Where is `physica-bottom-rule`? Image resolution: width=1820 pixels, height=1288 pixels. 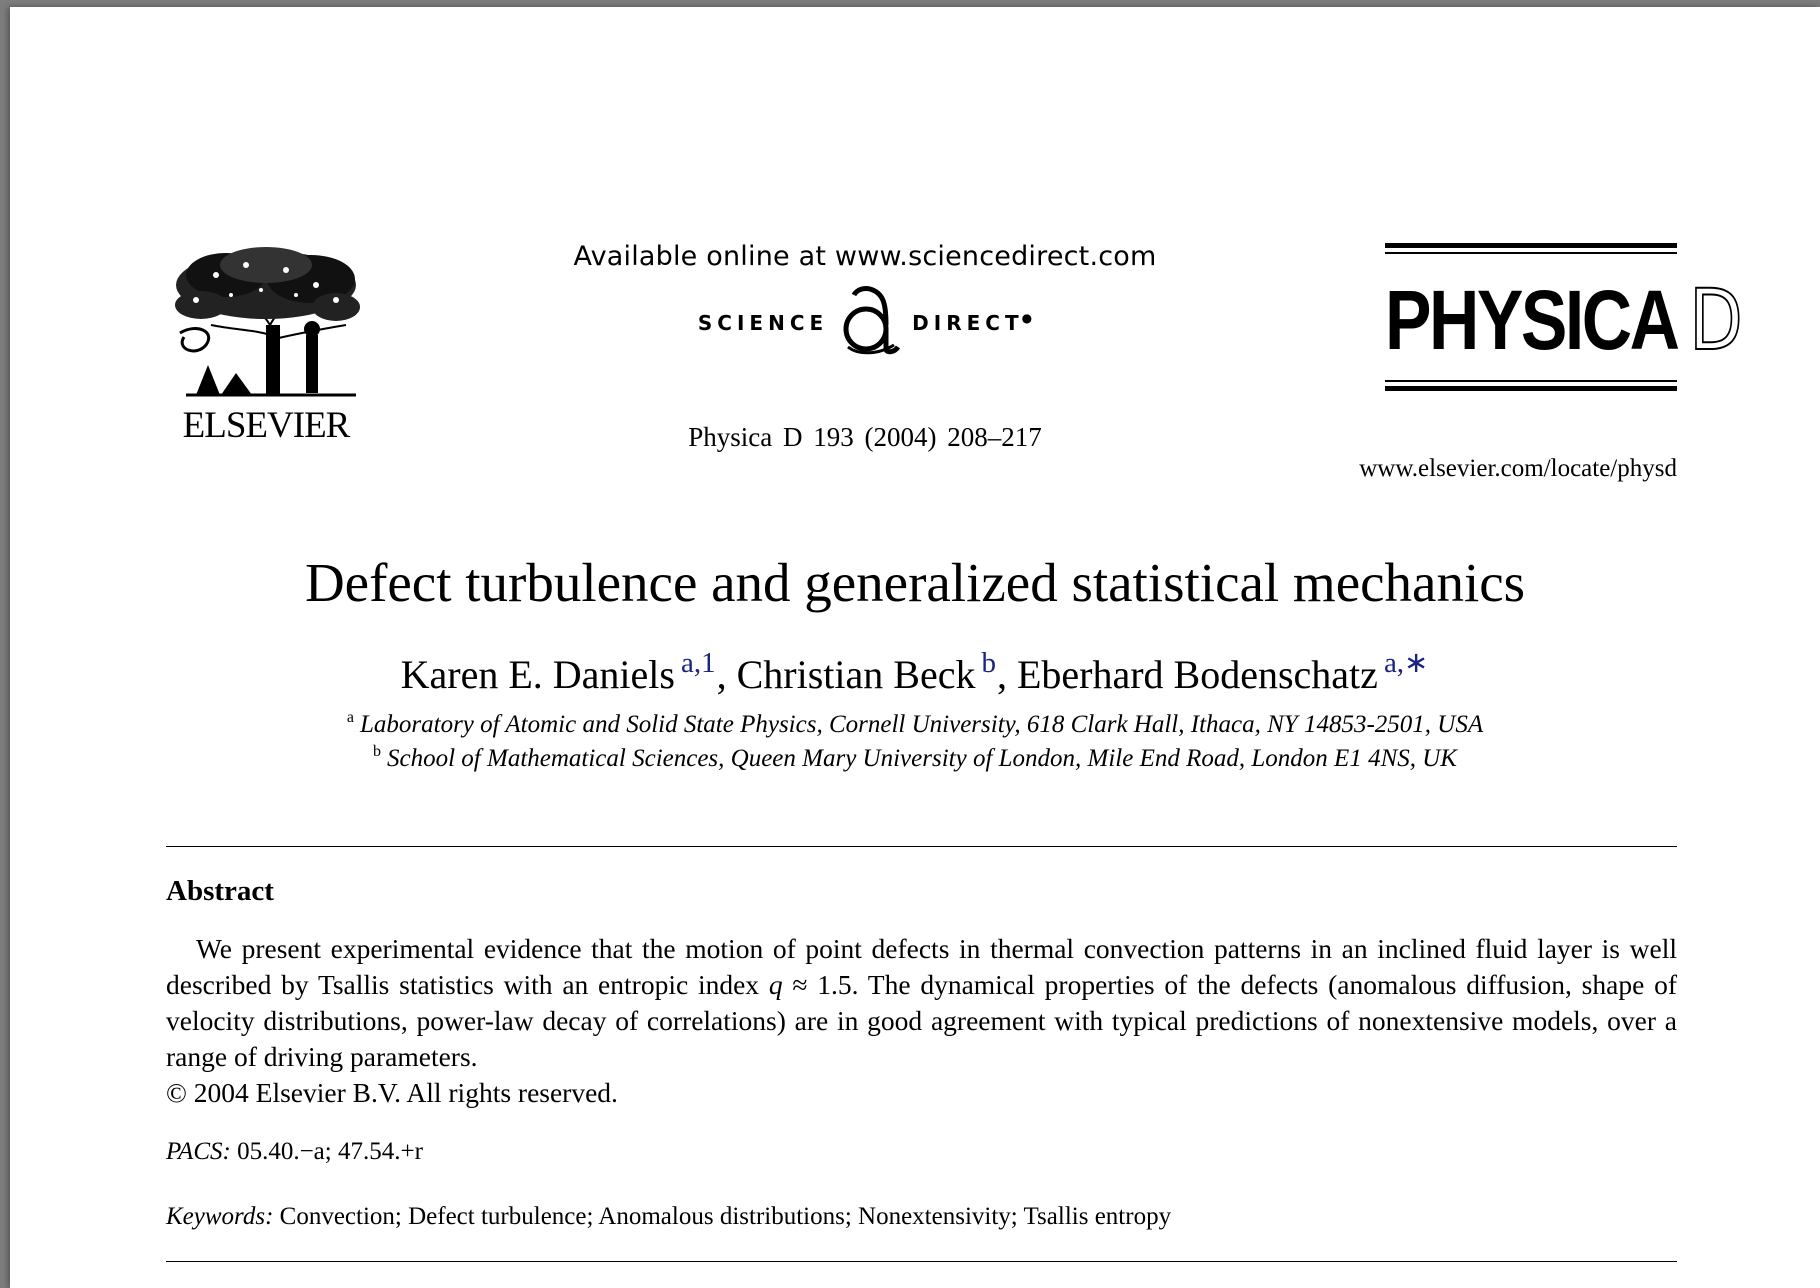
physica-bottom-rule is located at coordinates (1531, 385).